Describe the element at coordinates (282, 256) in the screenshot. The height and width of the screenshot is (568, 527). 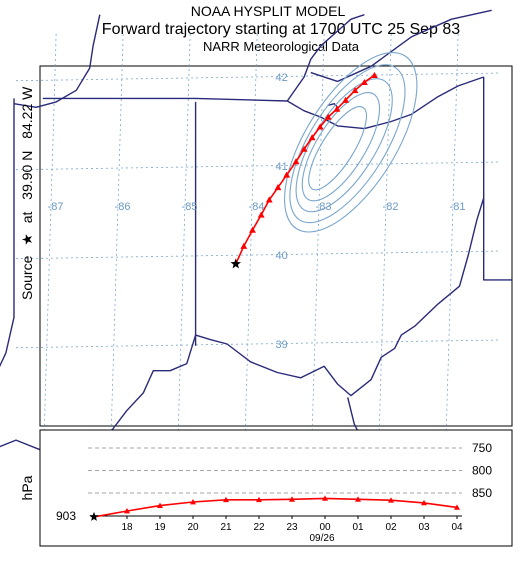
I see `lat-label: 40` at that location.